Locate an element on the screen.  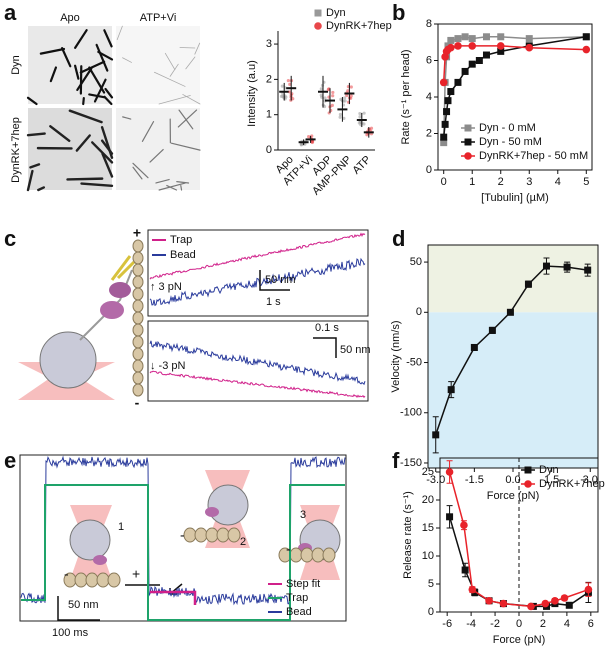
panel-label: e is located at coordinates (10, 460).